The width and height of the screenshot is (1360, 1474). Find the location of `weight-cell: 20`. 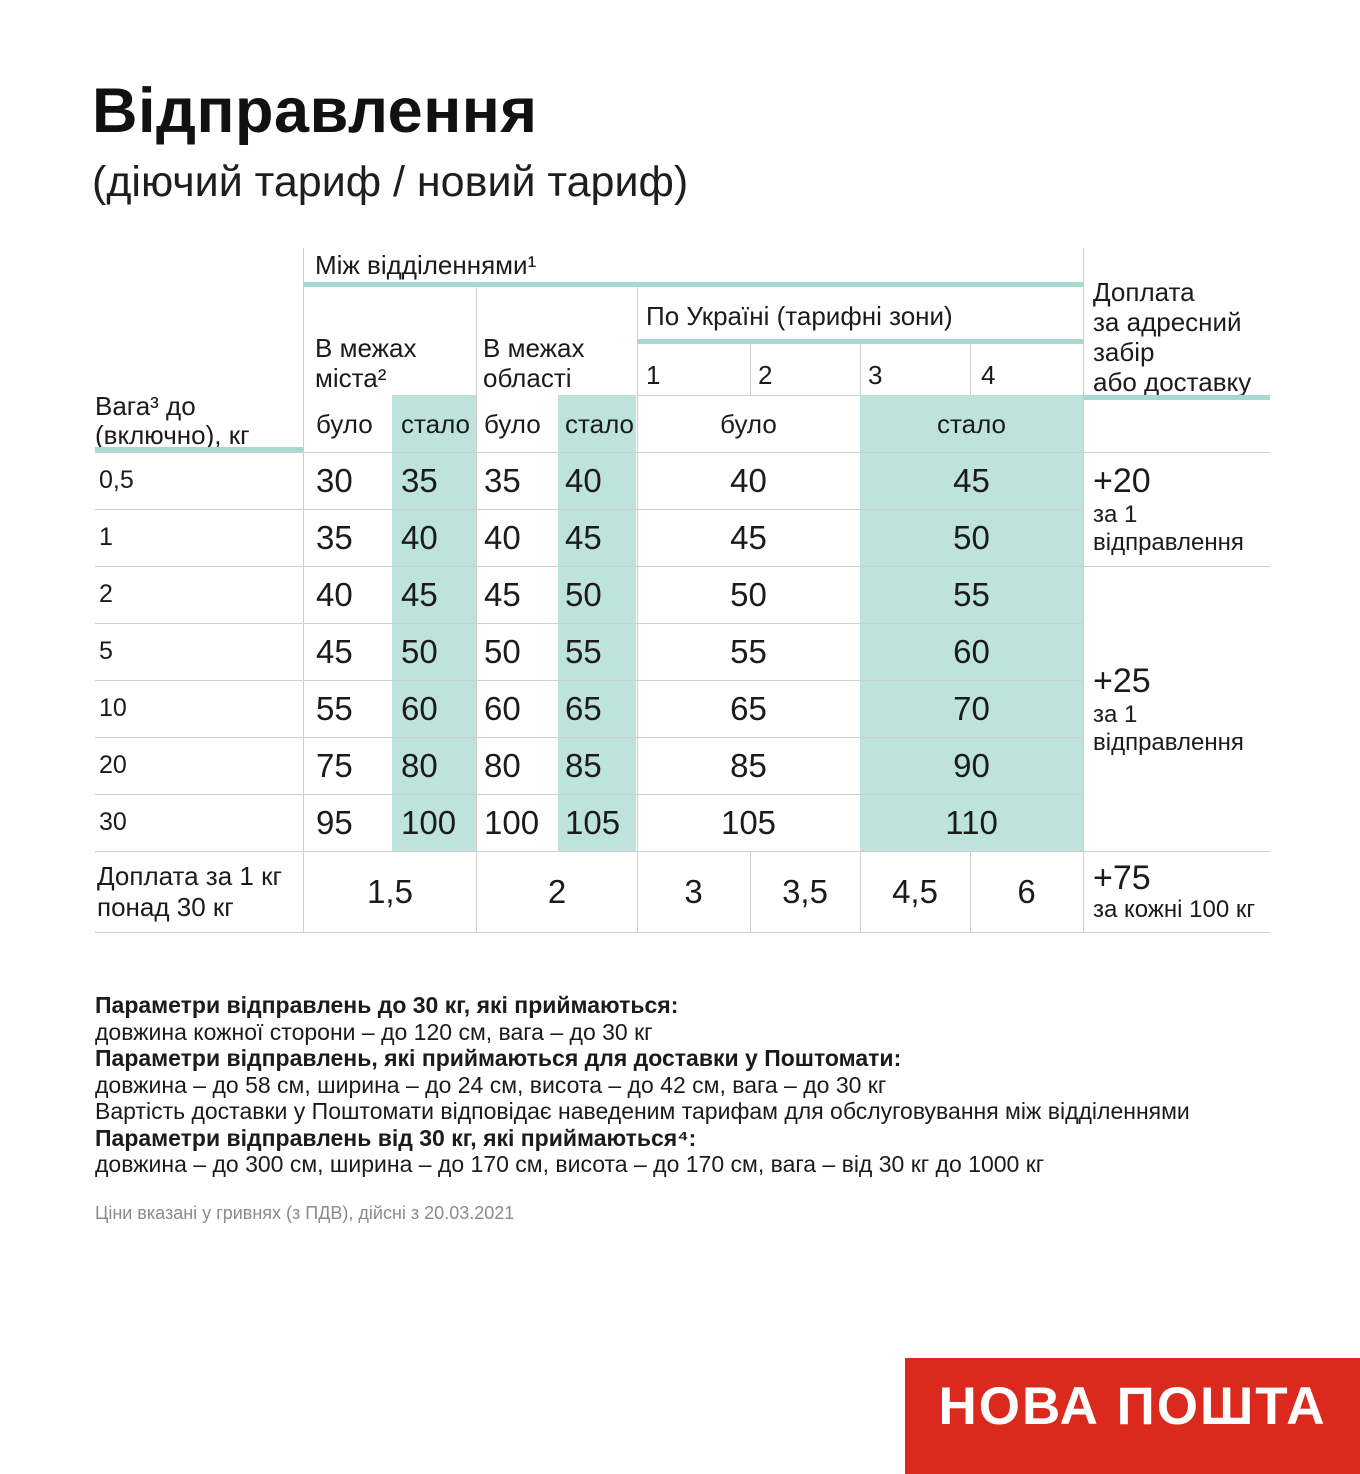

weight-cell: 20 is located at coordinates (113, 765).